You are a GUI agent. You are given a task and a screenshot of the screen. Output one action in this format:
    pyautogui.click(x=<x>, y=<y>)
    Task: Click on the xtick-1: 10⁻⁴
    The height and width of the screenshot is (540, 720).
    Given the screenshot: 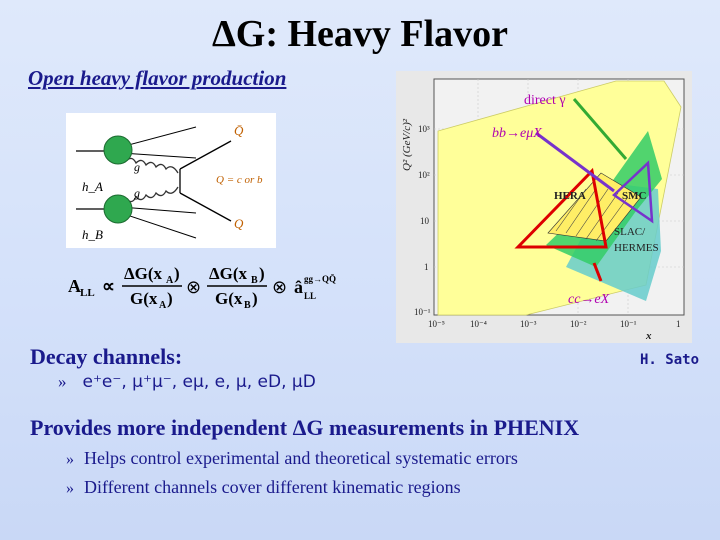 What is the action you would take?
    pyautogui.click(x=478, y=324)
    